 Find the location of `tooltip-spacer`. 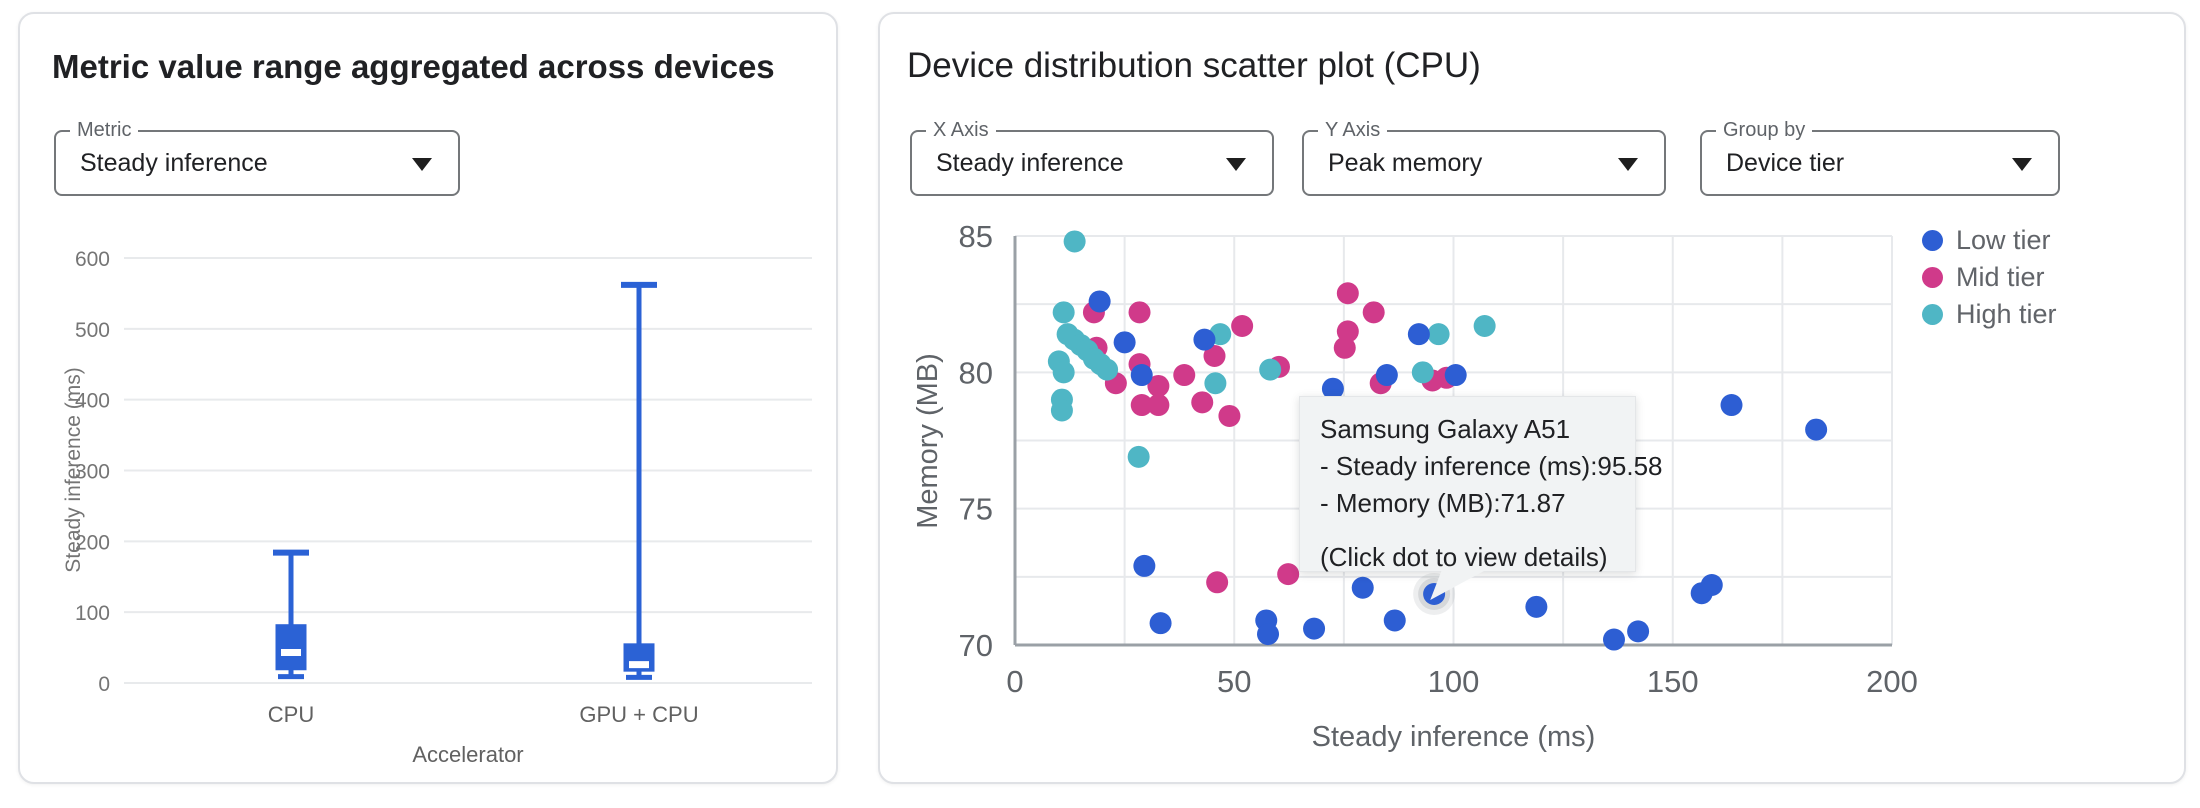

tooltip-spacer is located at coordinates (1467, 530).